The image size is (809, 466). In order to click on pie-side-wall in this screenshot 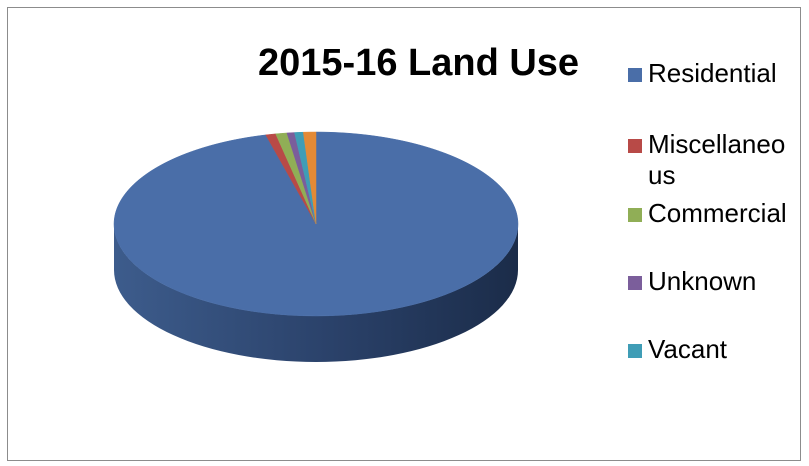, I will do `click(316, 293)`.